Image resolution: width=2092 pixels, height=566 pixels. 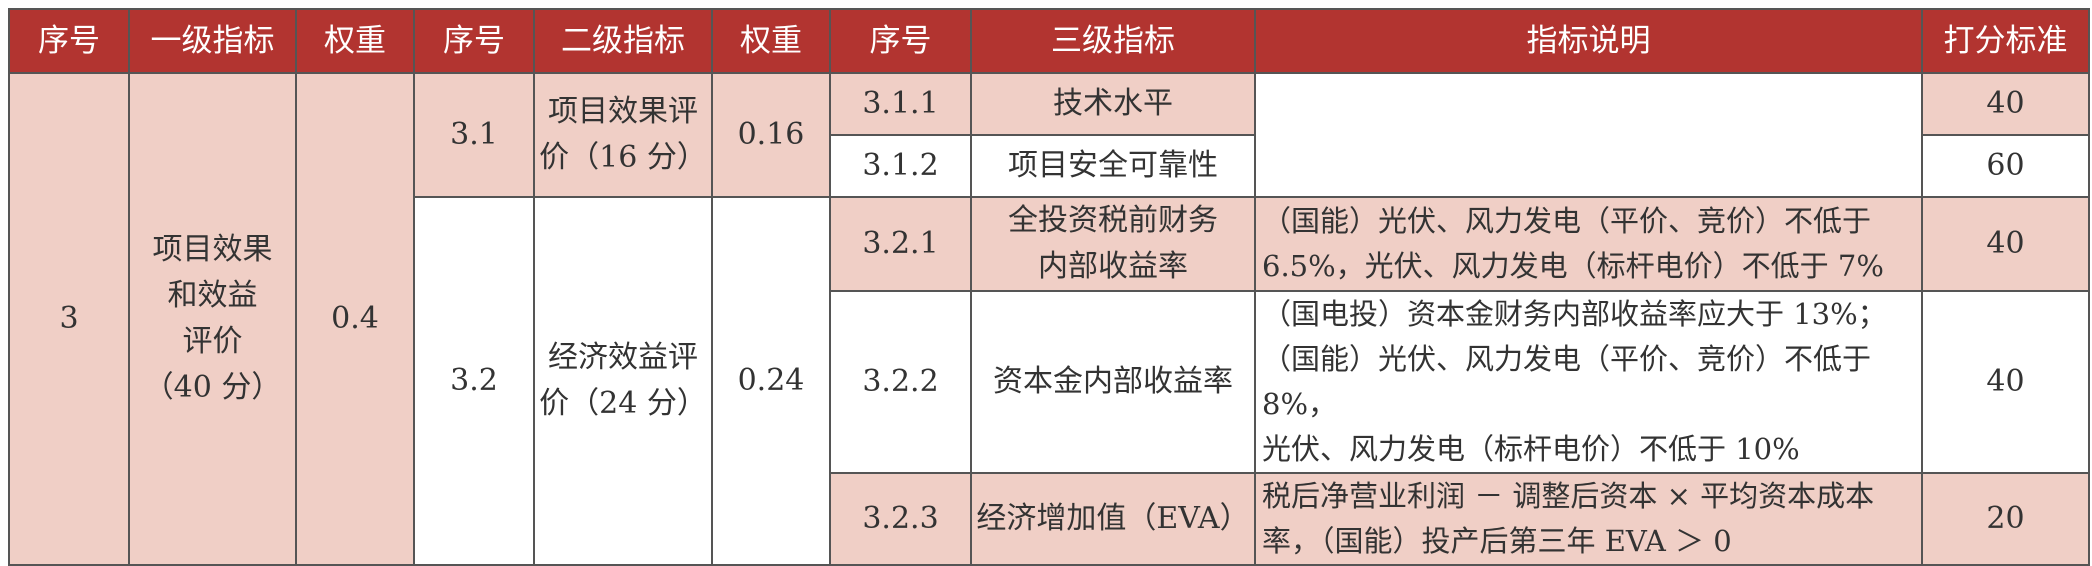 What do you see at coordinates (900, 166) in the screenshot?
I see `level3-number: 3.1.2` at bounding box center [900, 166].